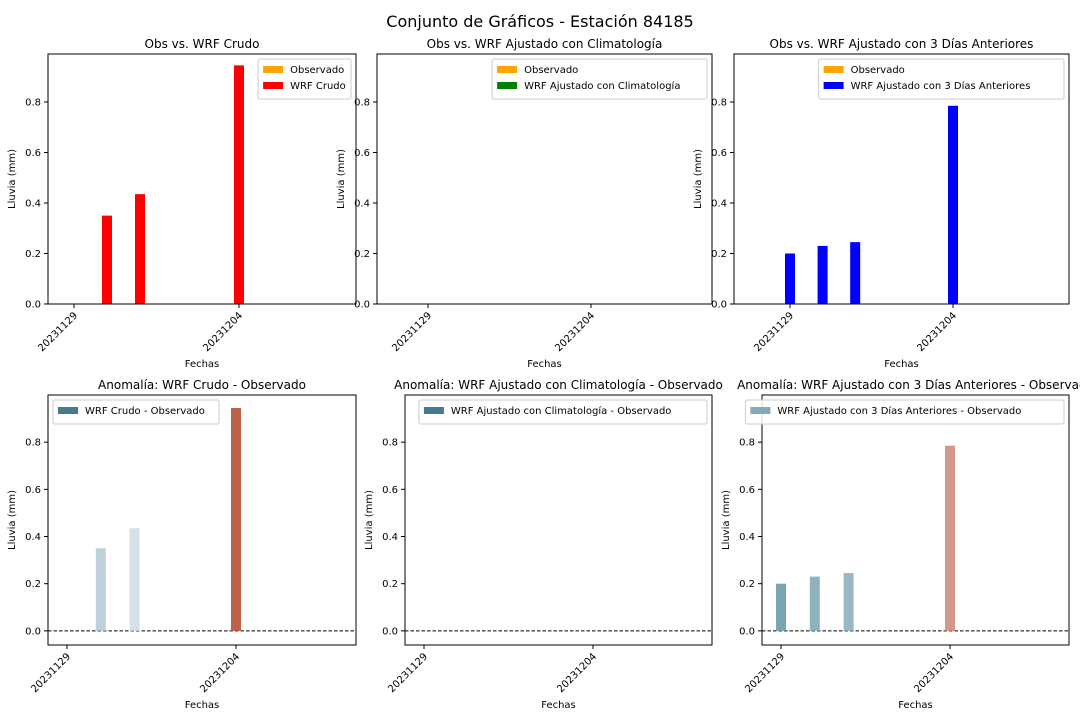  I want to click on chart-title: Obs vs. WRF Ajustado con Climatología, so click(545, 44).